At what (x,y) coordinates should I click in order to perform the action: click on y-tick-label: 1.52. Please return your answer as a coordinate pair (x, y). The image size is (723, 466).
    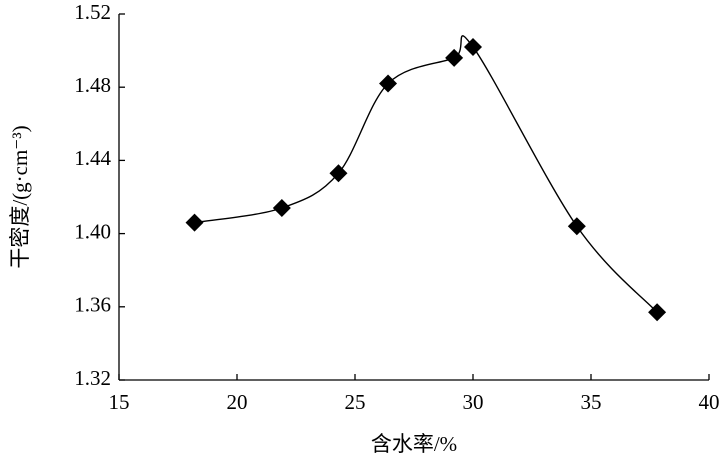
    Looking at the image, I should click on (92, 12).